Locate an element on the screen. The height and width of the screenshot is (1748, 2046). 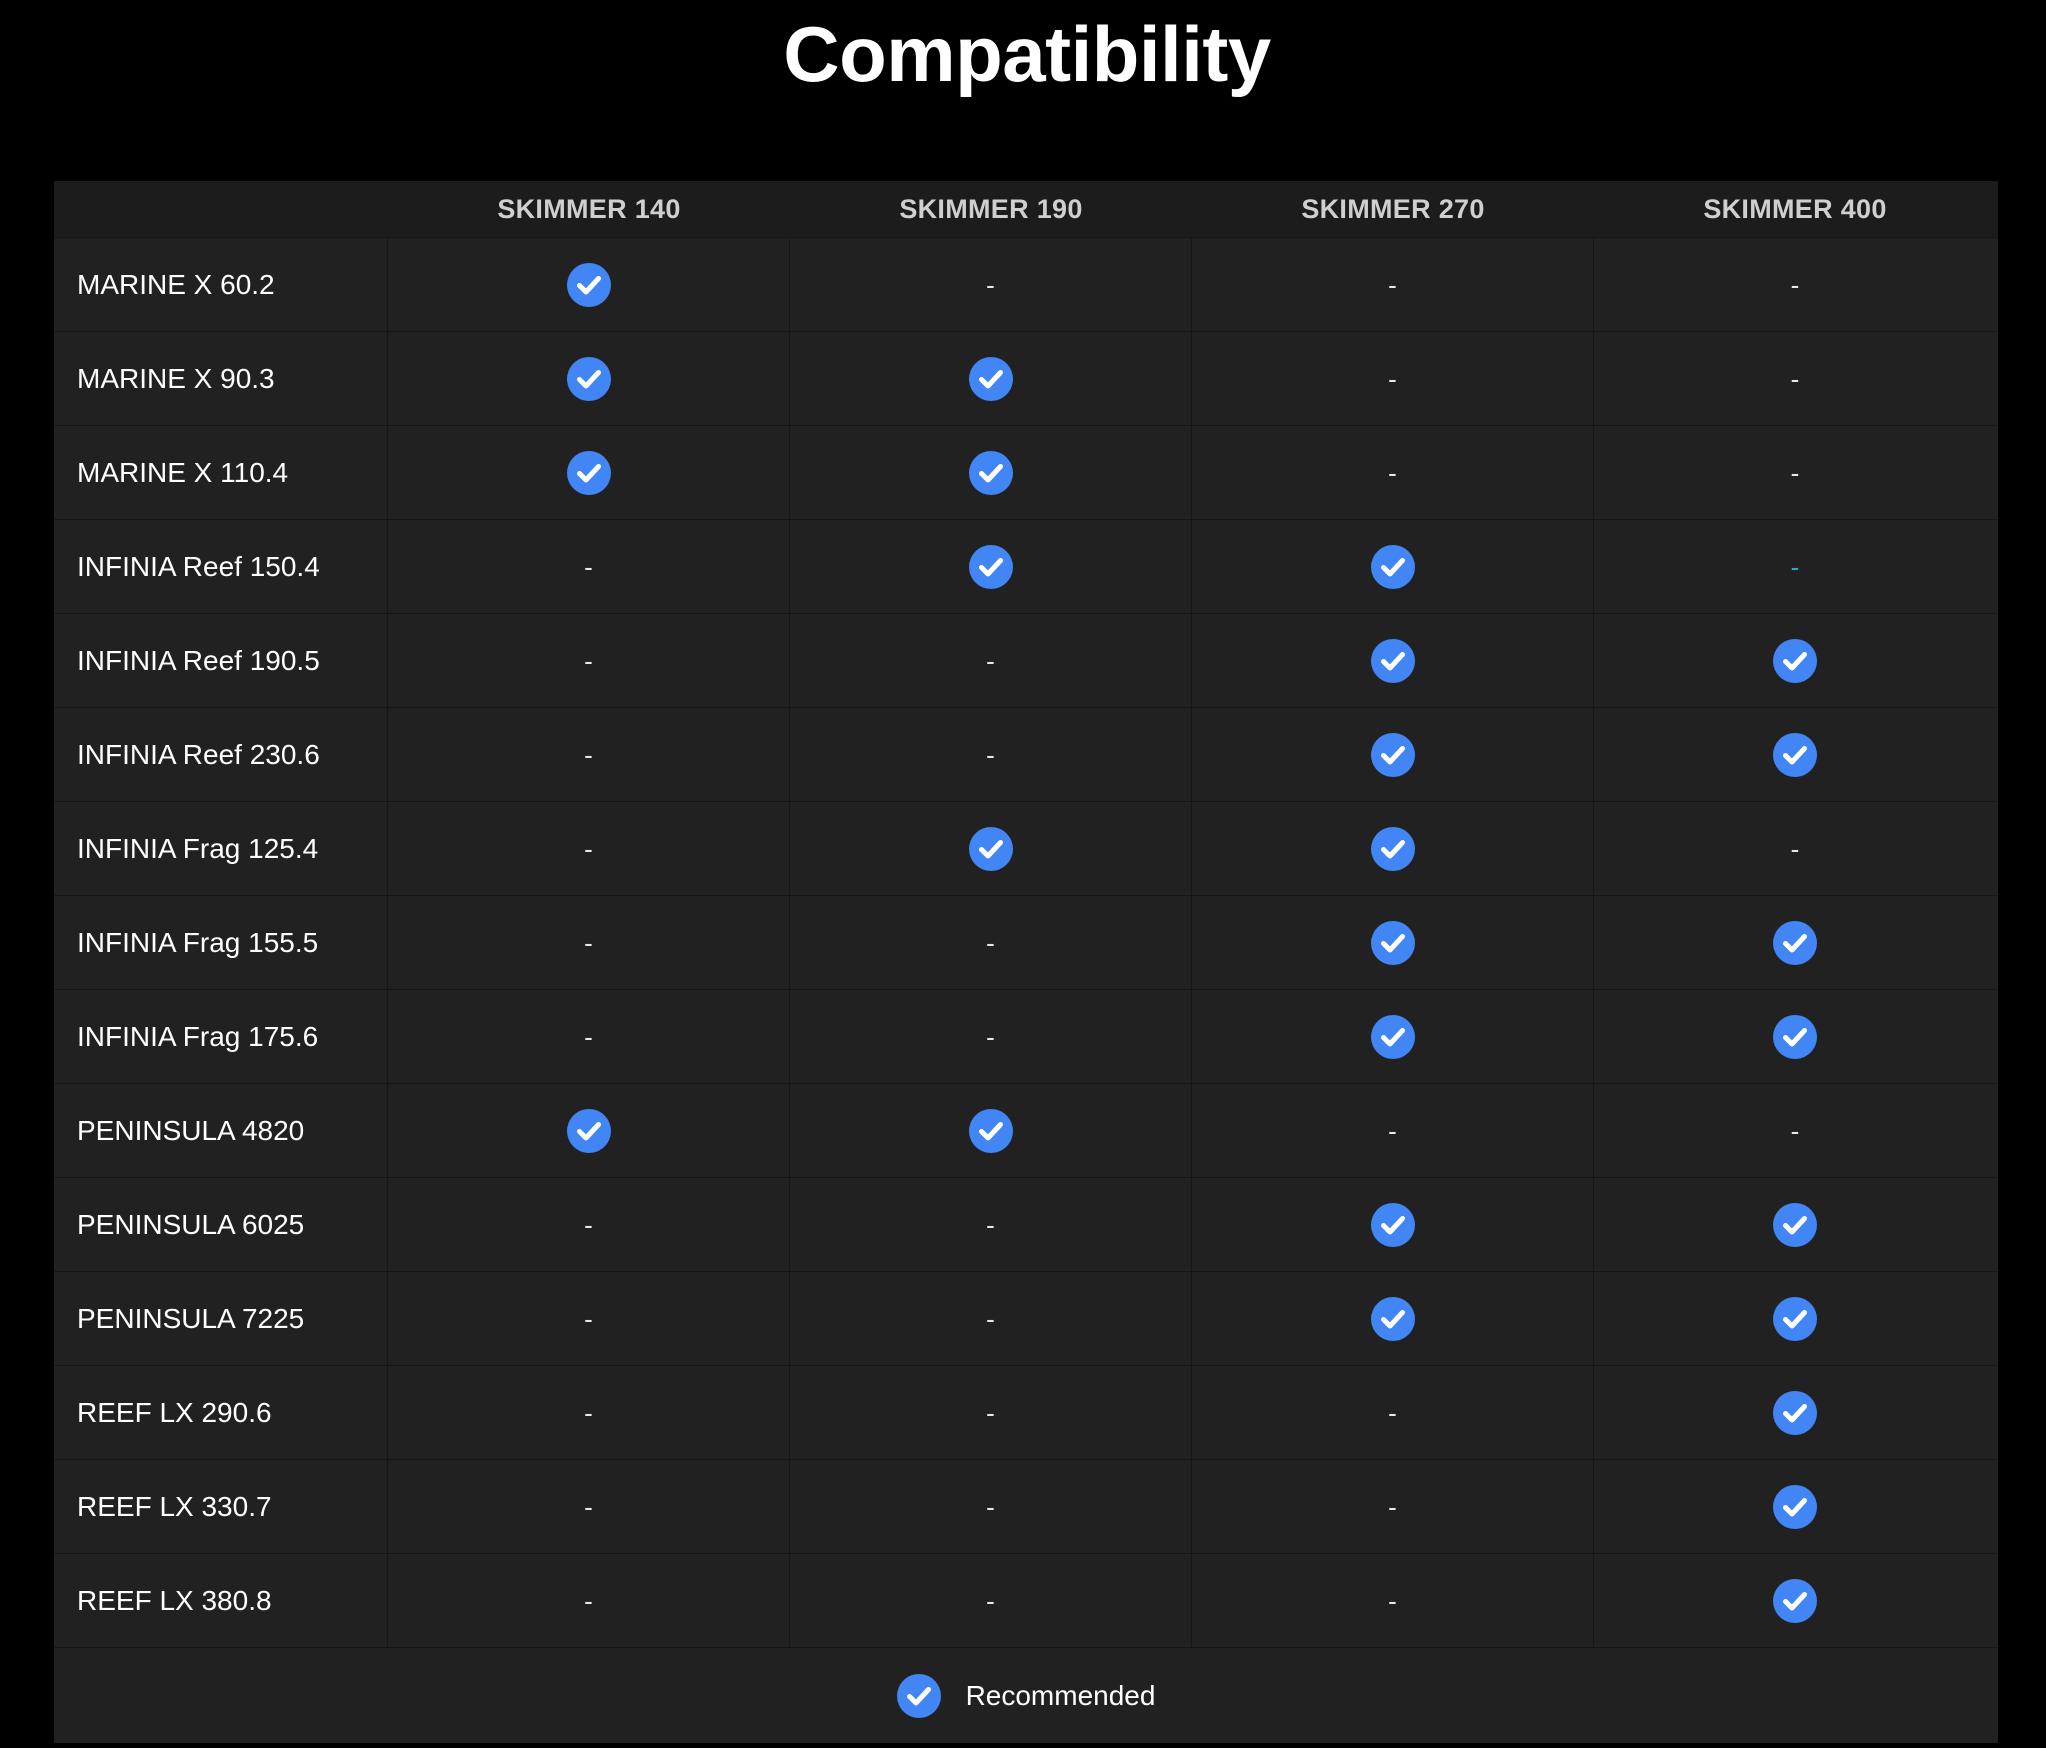
row-label: REEF LX 380.8 is located at coordinates (221, 1600).